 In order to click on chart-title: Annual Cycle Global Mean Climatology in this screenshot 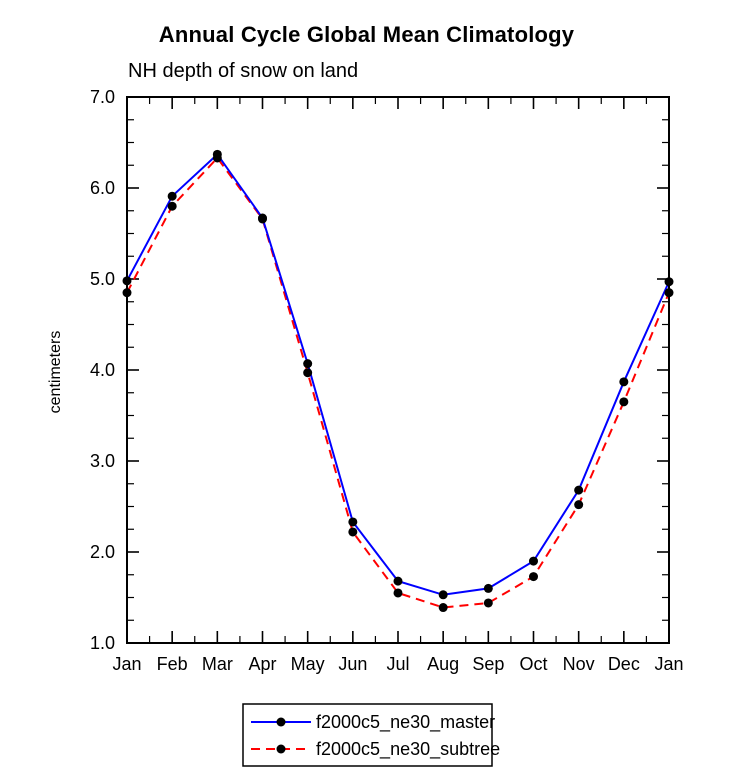, I will do `click(366, 34)`.